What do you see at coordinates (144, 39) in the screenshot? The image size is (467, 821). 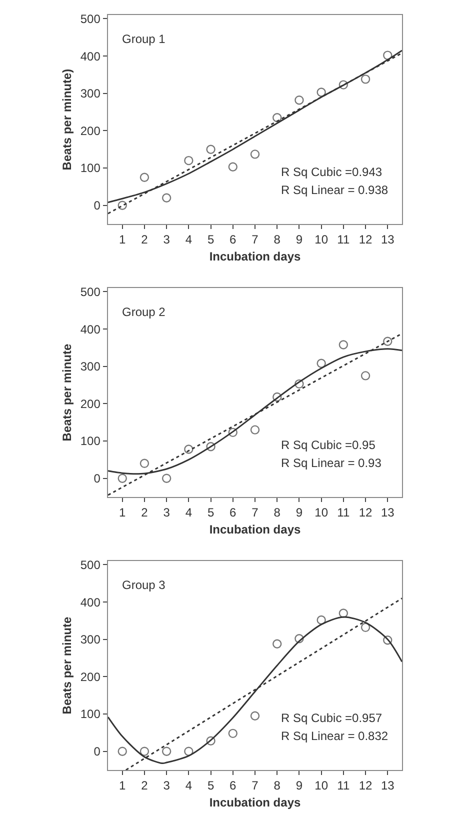 I see `annotation: Group 1` at bounding box center [144, 39].